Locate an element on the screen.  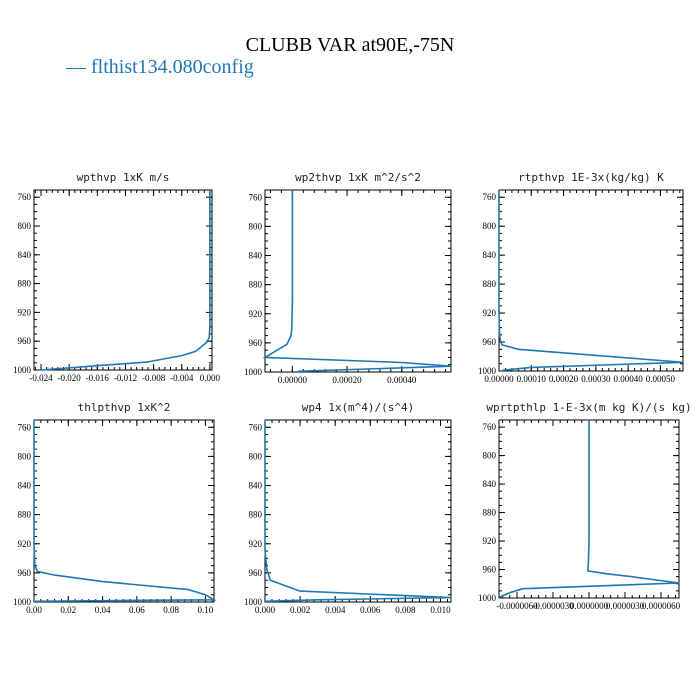
x-tick-label: -0.0000030 is located at coordinates (553, 606).